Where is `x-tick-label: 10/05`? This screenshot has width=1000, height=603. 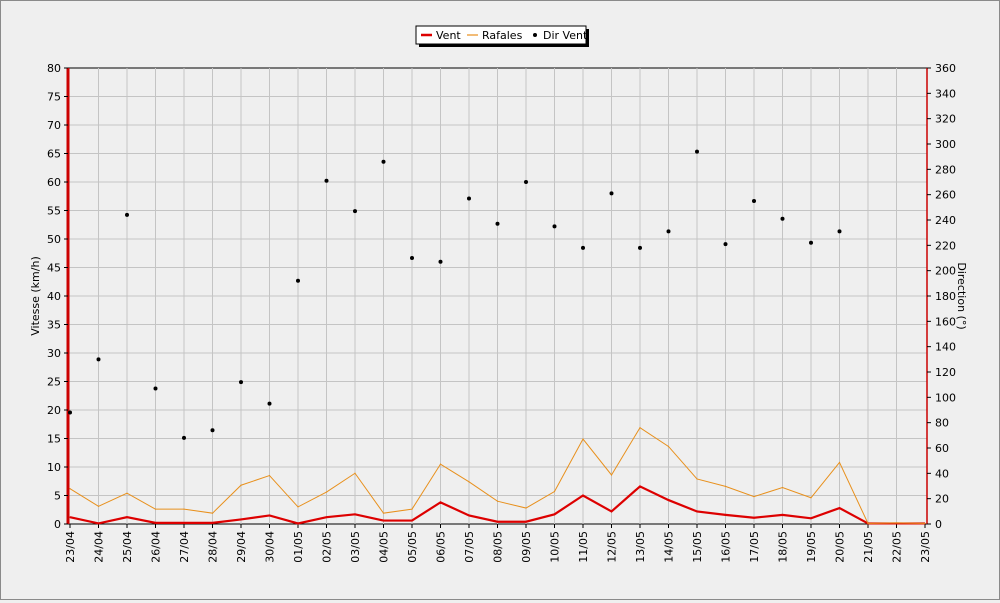 x-tick-label: 10/05 is located at coordinates (555, 547).